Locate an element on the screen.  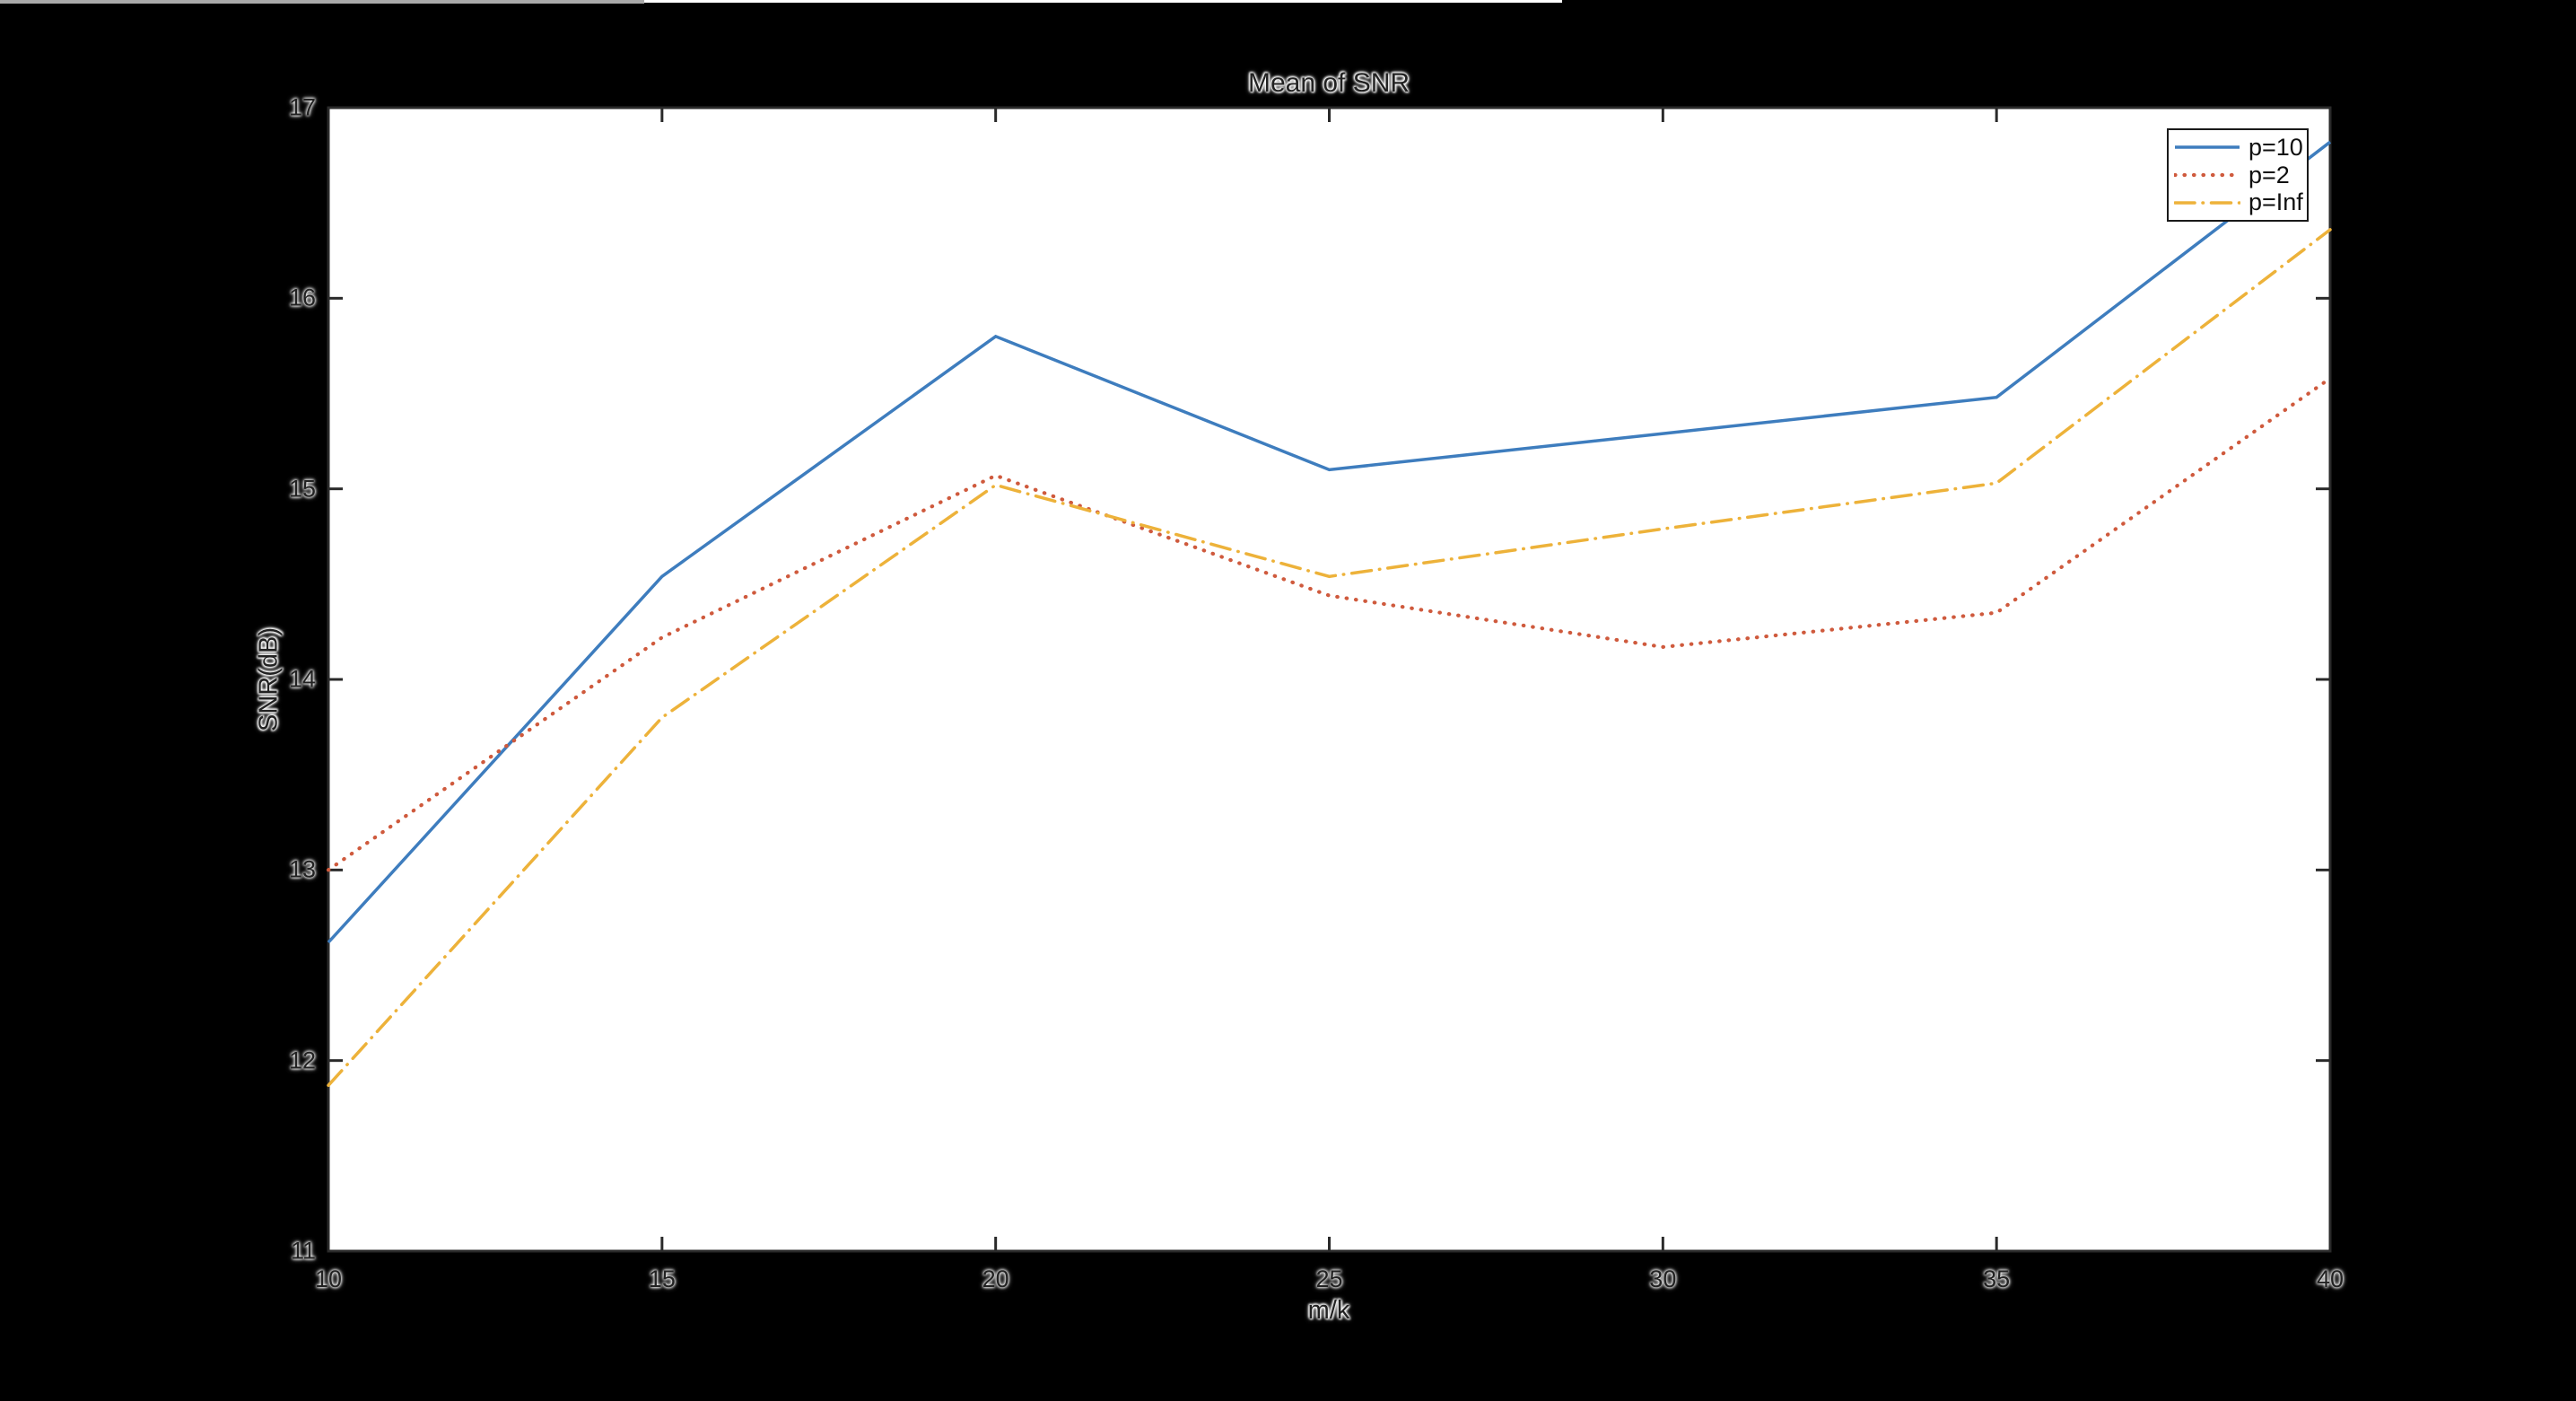
window-edge-fragment-gray is located at coordinates (322, 2).